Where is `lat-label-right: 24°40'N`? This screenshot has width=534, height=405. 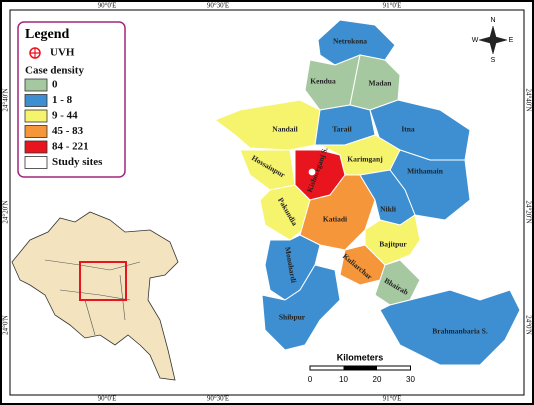 lat-label-right: 24°40'N is located at coordinates (528, 99).